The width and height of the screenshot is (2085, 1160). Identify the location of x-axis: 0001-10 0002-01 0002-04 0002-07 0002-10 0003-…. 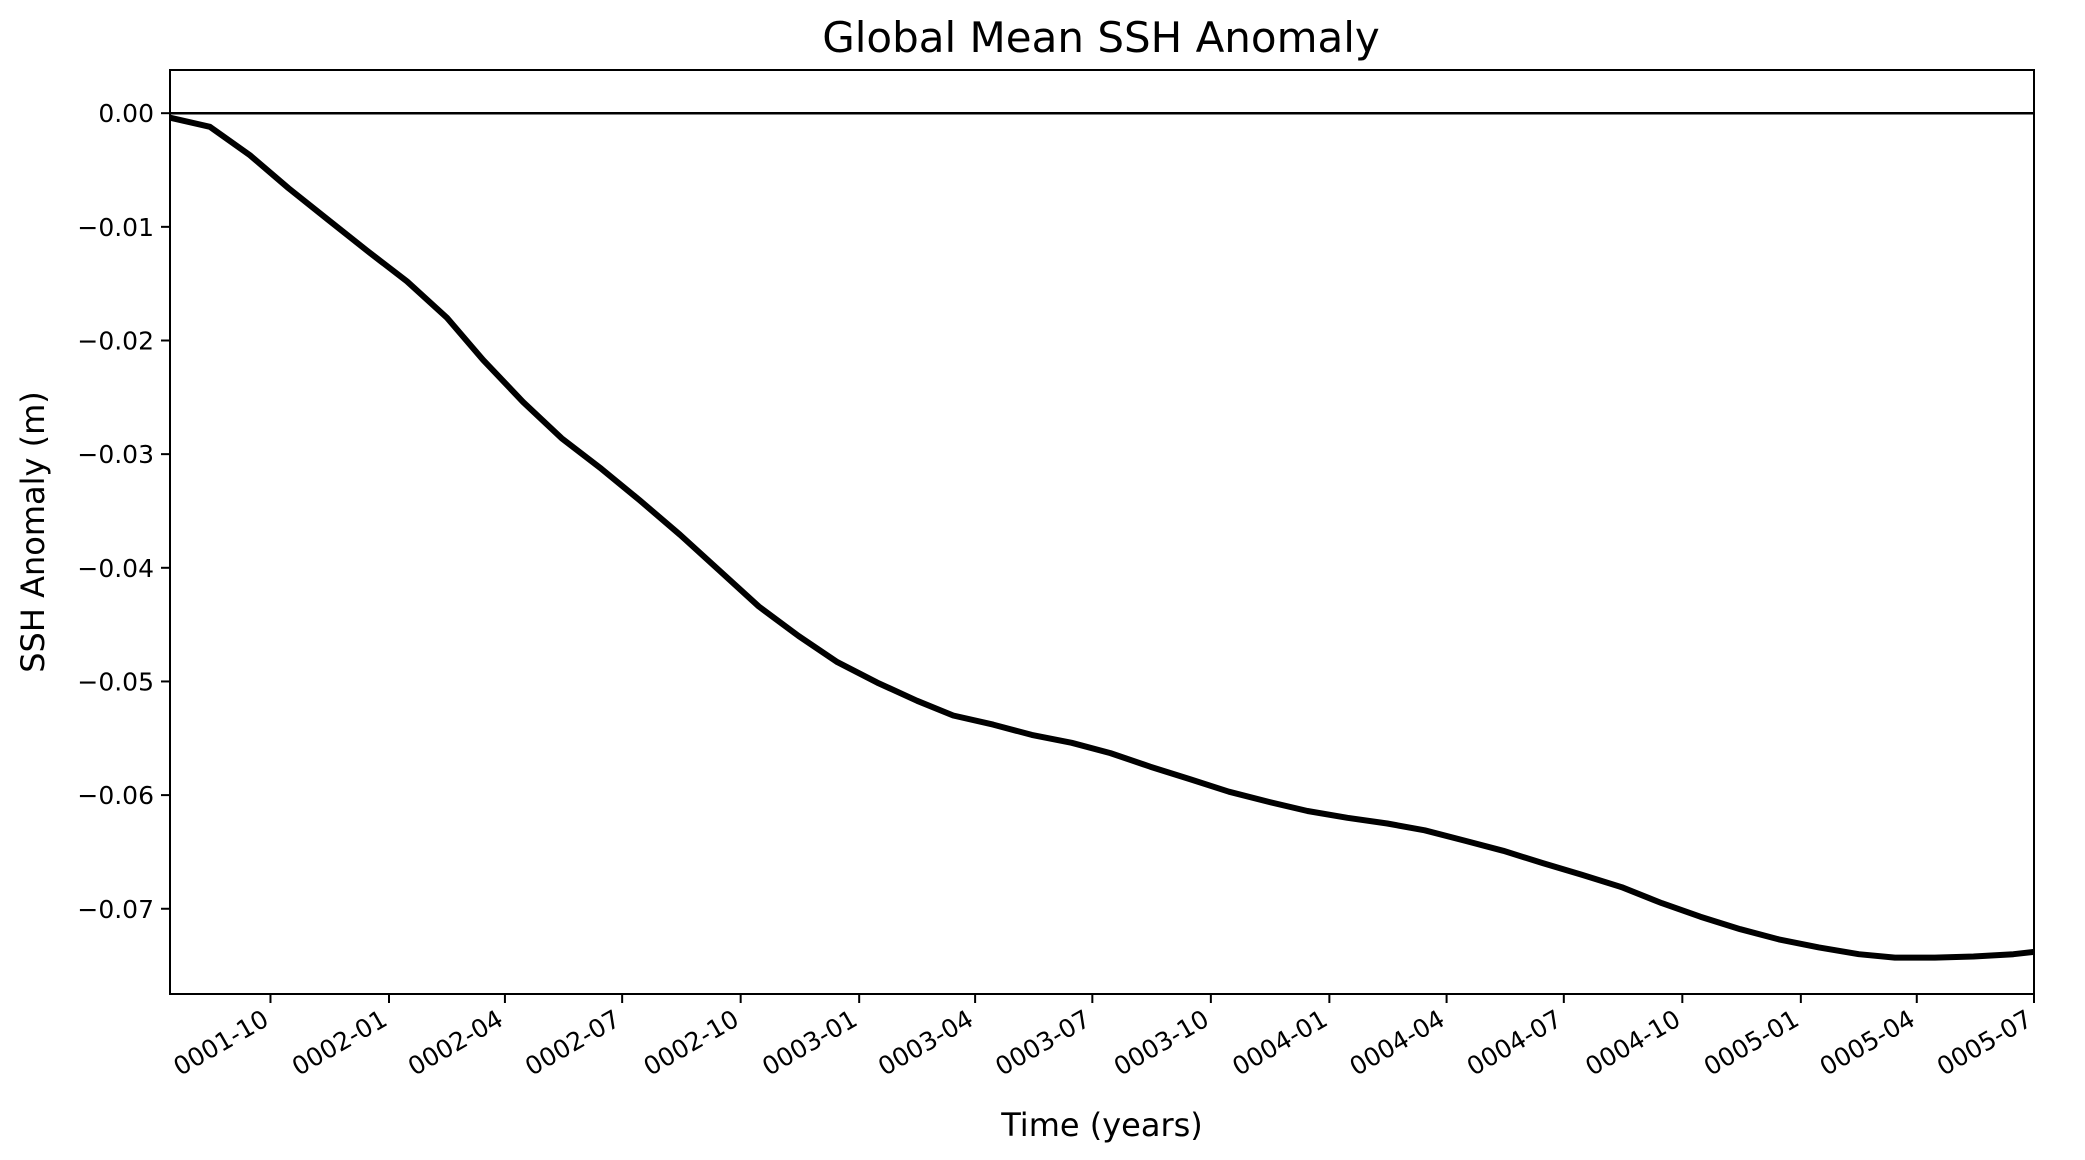
(1103, 1037).